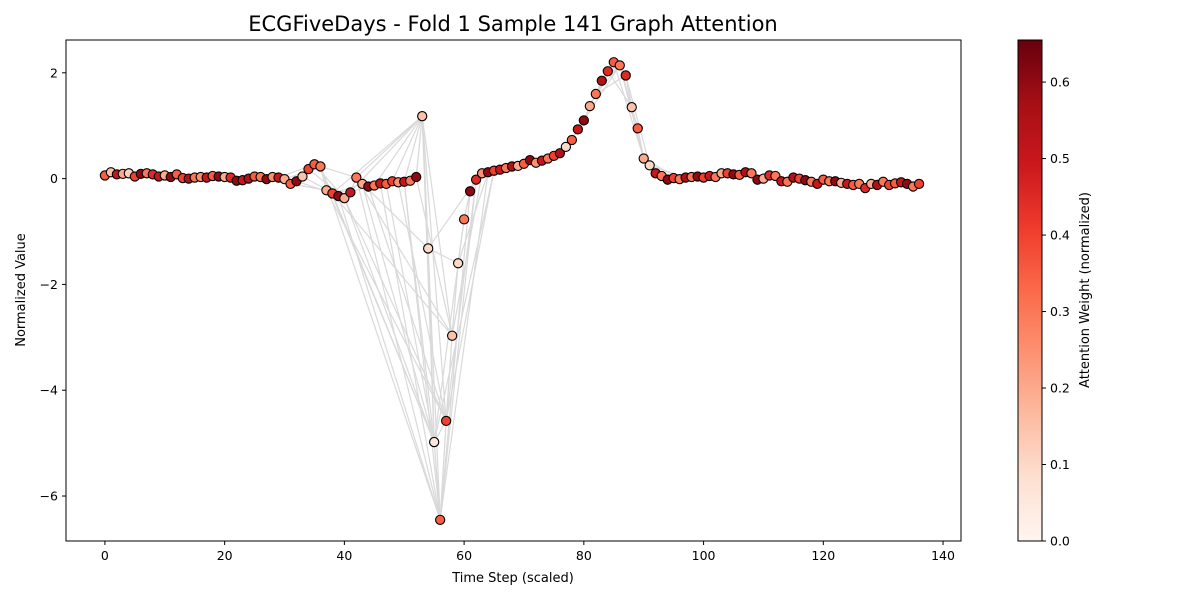 This screenshot has width=1200, height=600. Describe the element at coordinates (344, 555) in the screenshot. I see `x-tick-label: 40` at that location.